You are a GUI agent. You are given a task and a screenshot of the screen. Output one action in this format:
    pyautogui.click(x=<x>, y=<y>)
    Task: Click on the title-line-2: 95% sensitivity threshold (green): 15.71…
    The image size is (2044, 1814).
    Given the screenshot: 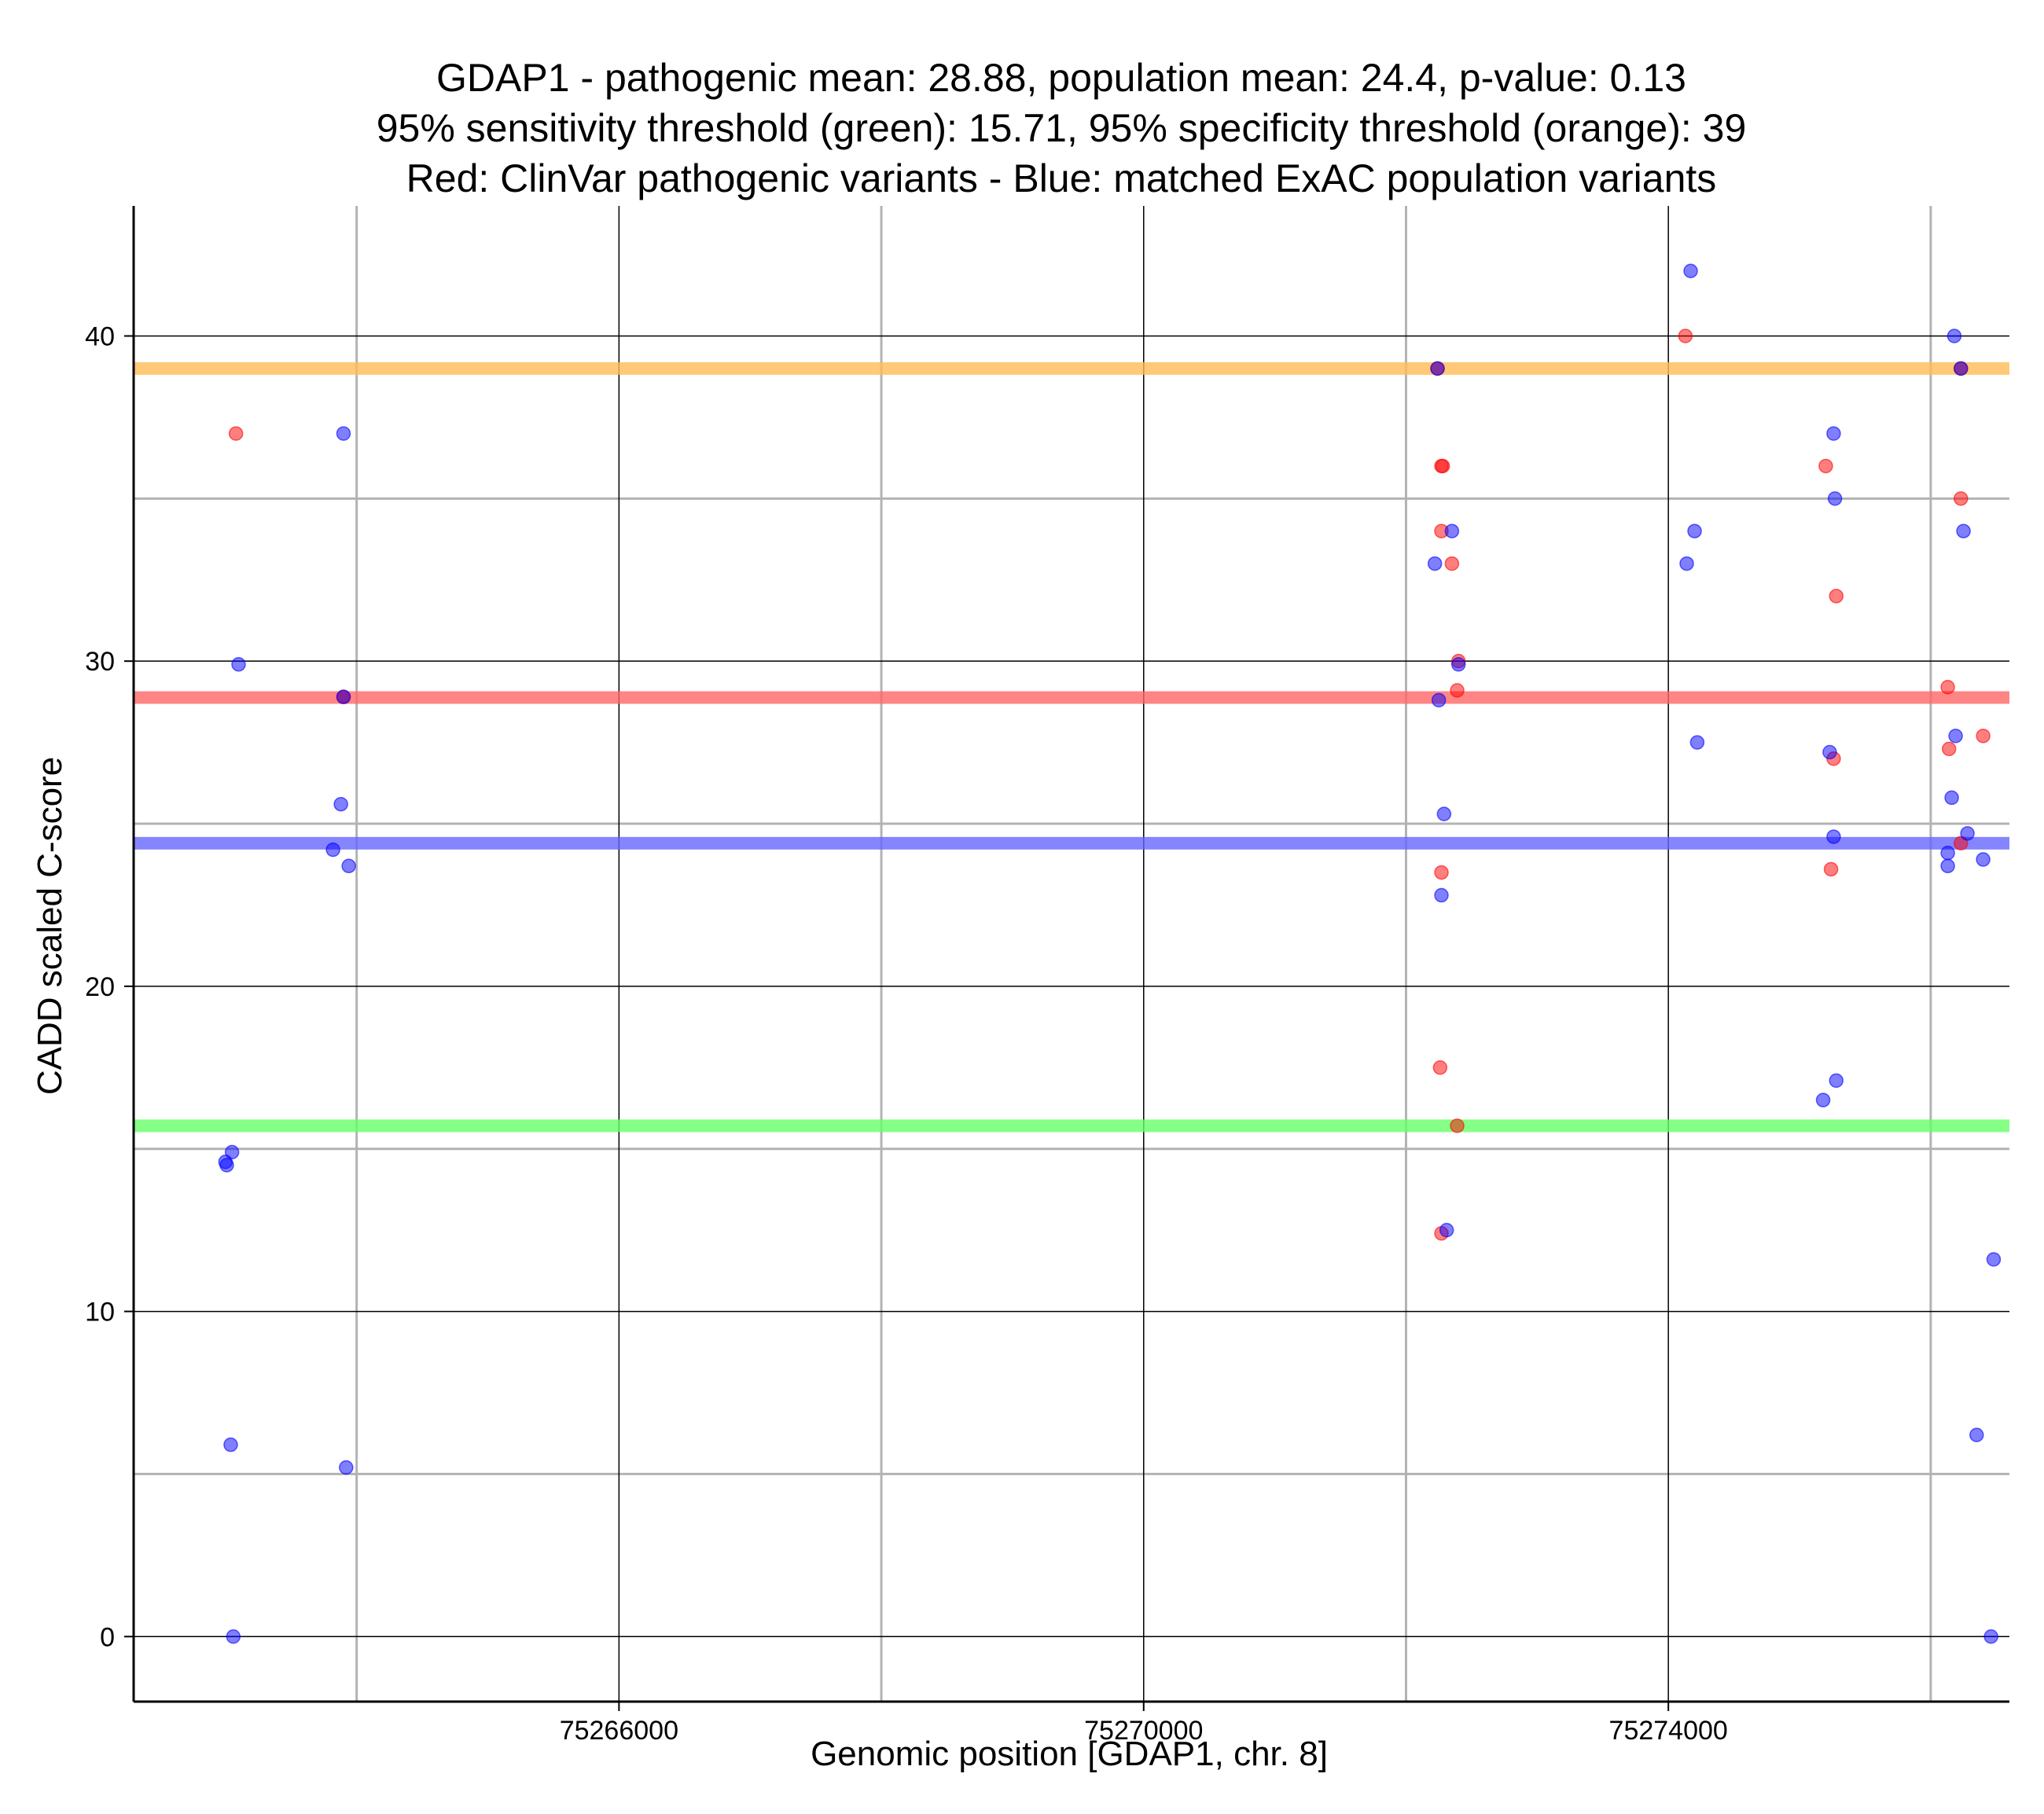 What is the action you would take?
    pyautogui.click(x=1062, y=128)
    